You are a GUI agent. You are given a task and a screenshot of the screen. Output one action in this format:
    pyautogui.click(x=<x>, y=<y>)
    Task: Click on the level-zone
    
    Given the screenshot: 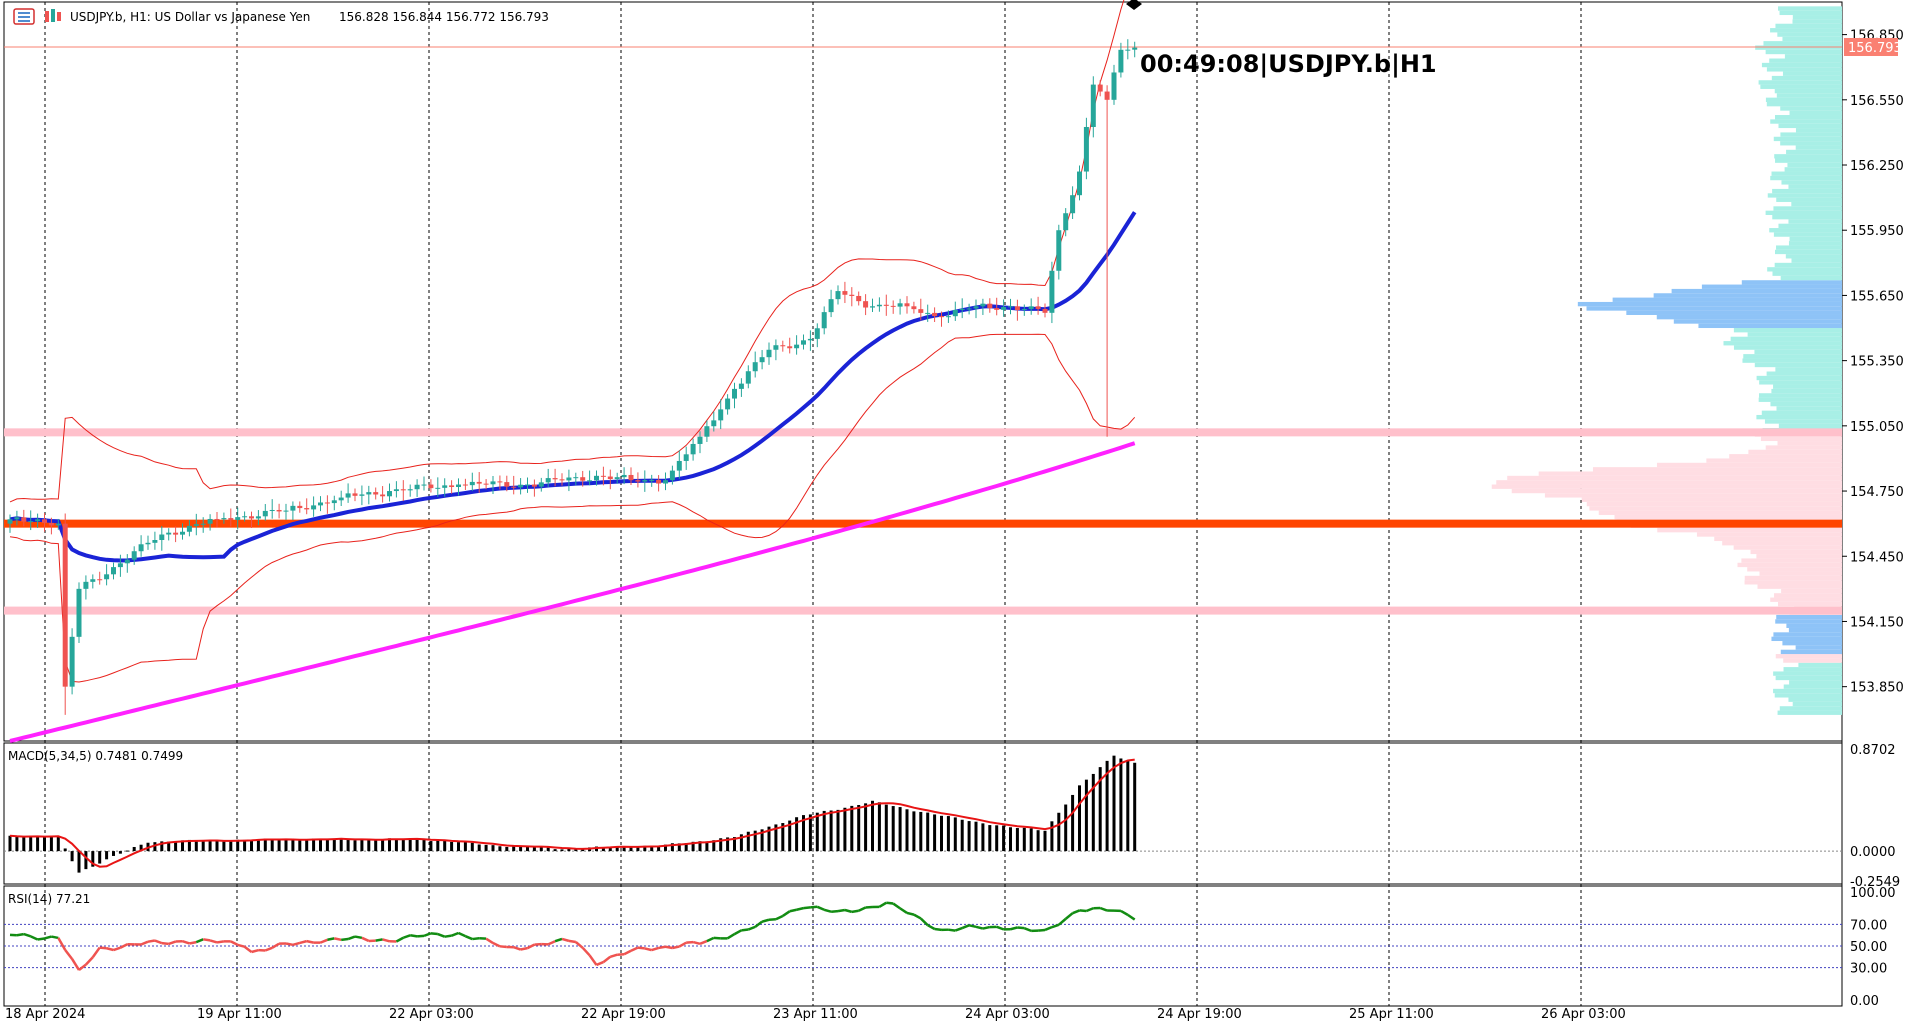 What is the action you would take?
    pyautogui.click(x=923, y=610)
    